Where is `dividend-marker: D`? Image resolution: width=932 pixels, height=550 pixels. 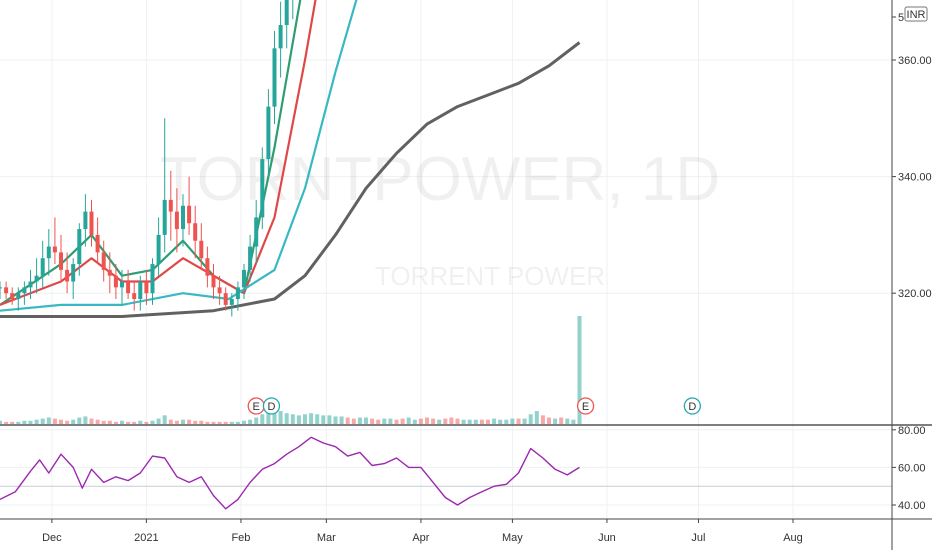
dividend-marker: D is located at coordinates (692, 406).